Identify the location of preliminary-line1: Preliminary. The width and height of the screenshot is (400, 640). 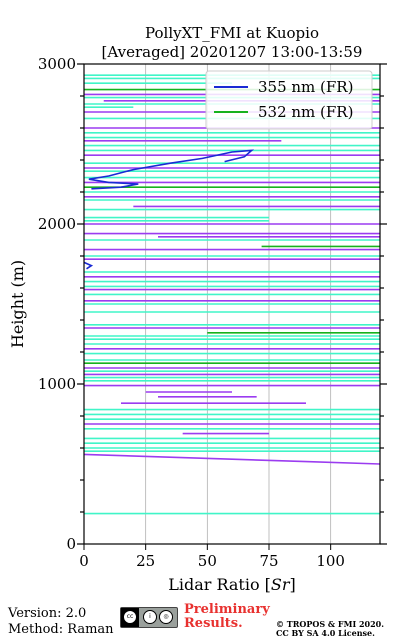
(227, 609).